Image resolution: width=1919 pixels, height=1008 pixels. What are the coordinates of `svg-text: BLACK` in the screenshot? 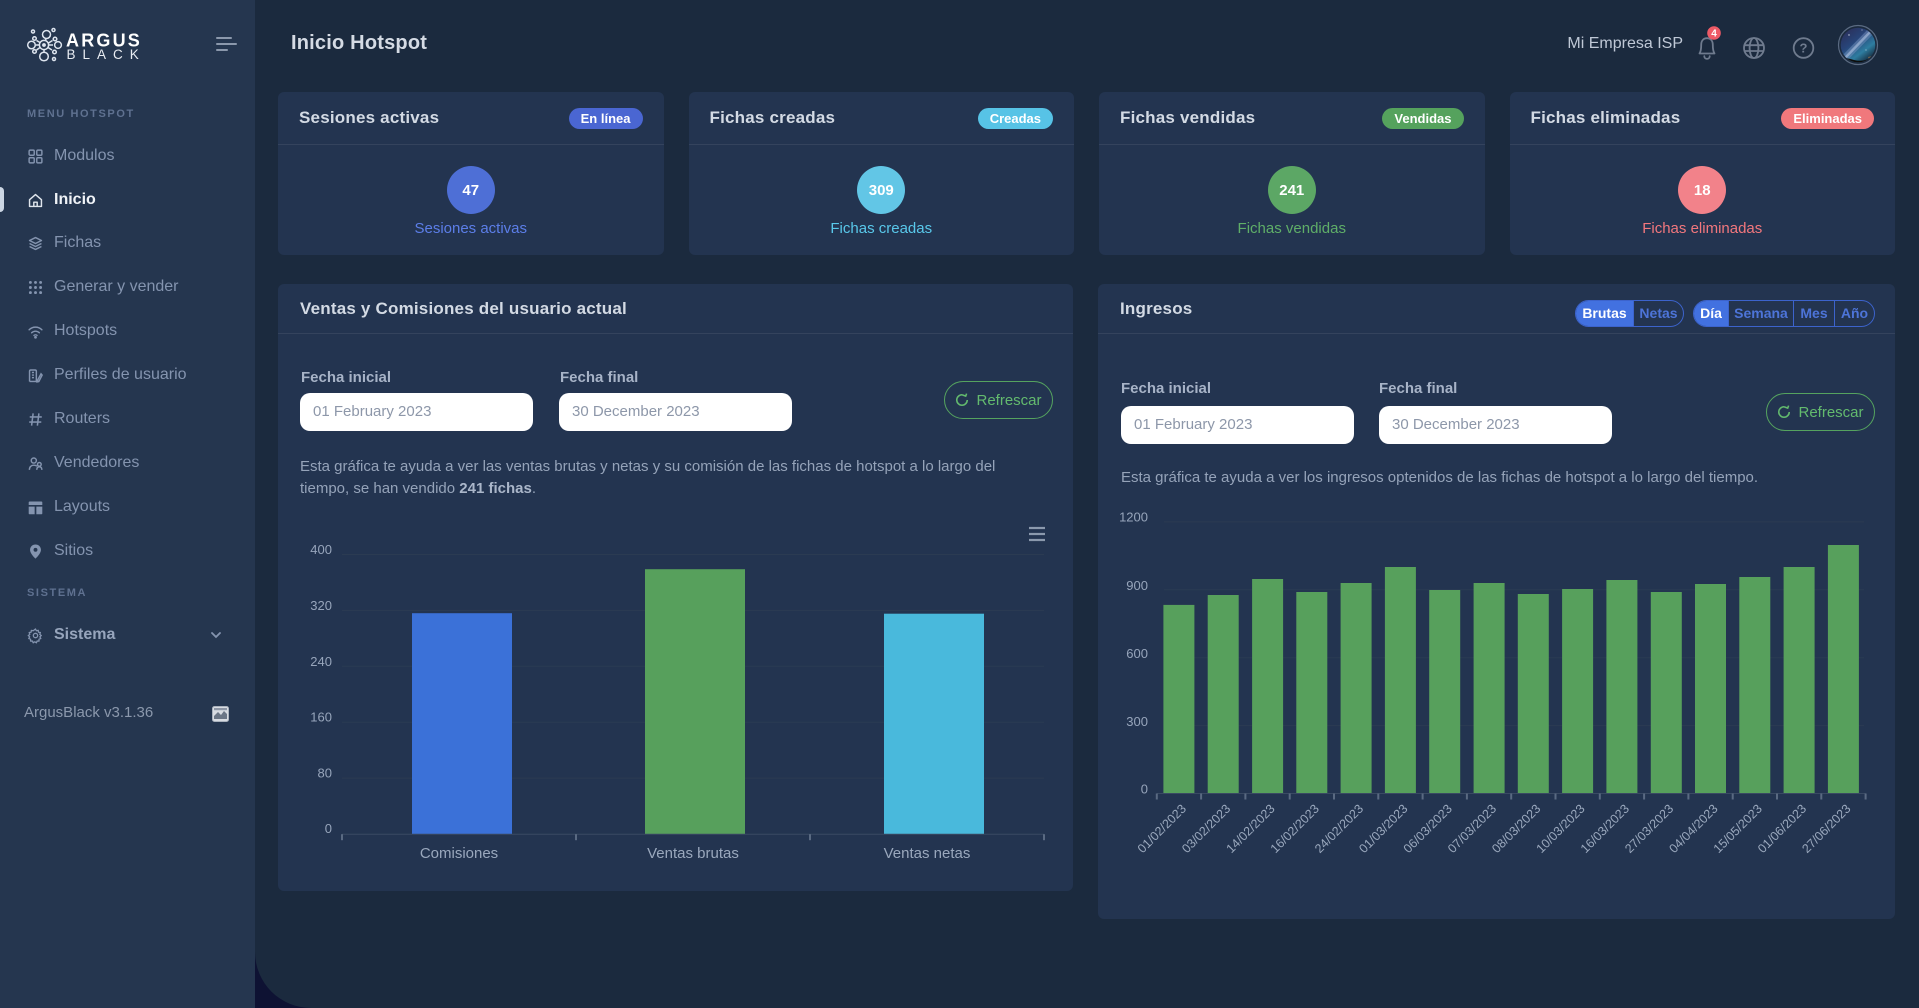 It's located at (106, 54).